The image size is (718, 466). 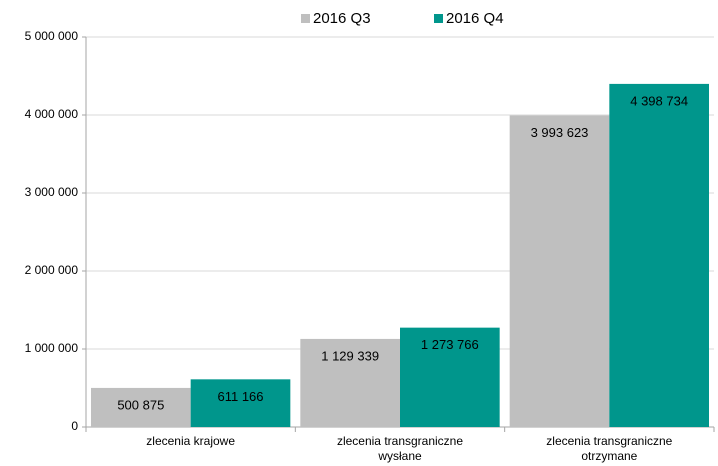 I want to click on x-tick-label: zlecenia krajowe, so click(x=191, y=441).